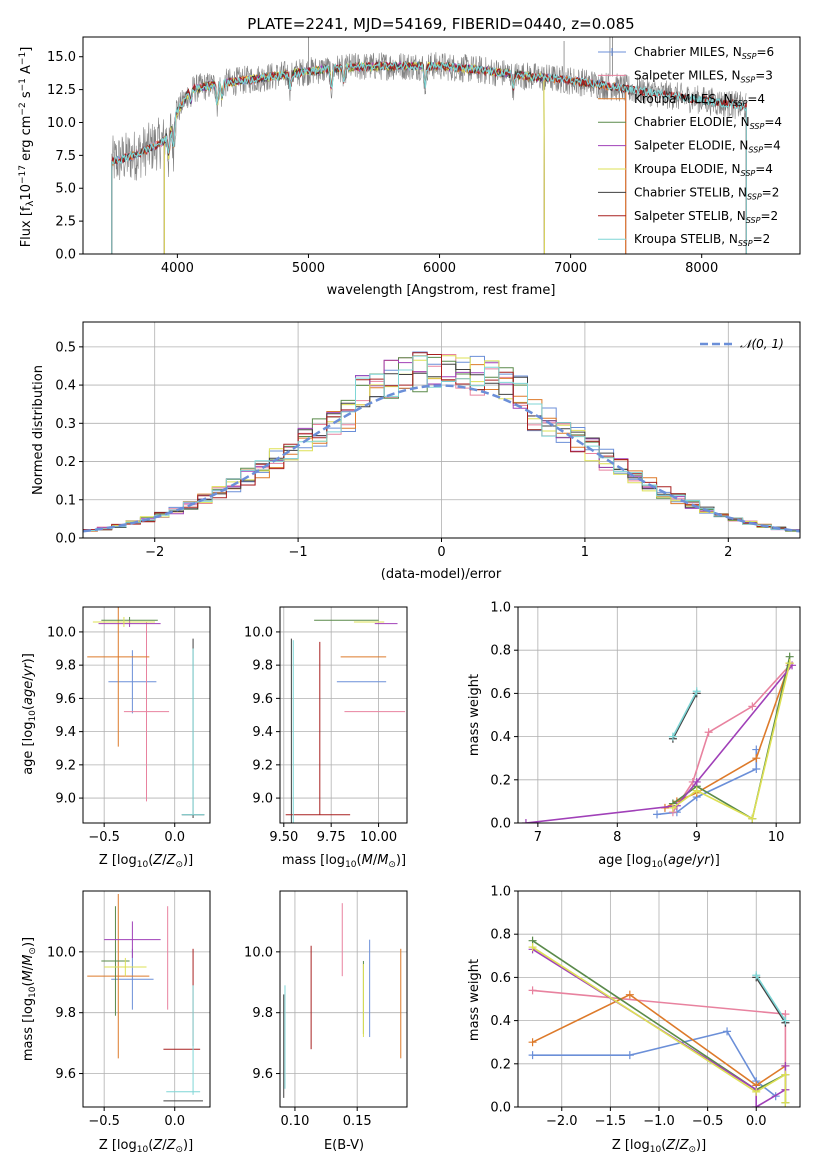  I want to click on gaussian-legend-label: 𝒩(0, 1), so click(762, 344).